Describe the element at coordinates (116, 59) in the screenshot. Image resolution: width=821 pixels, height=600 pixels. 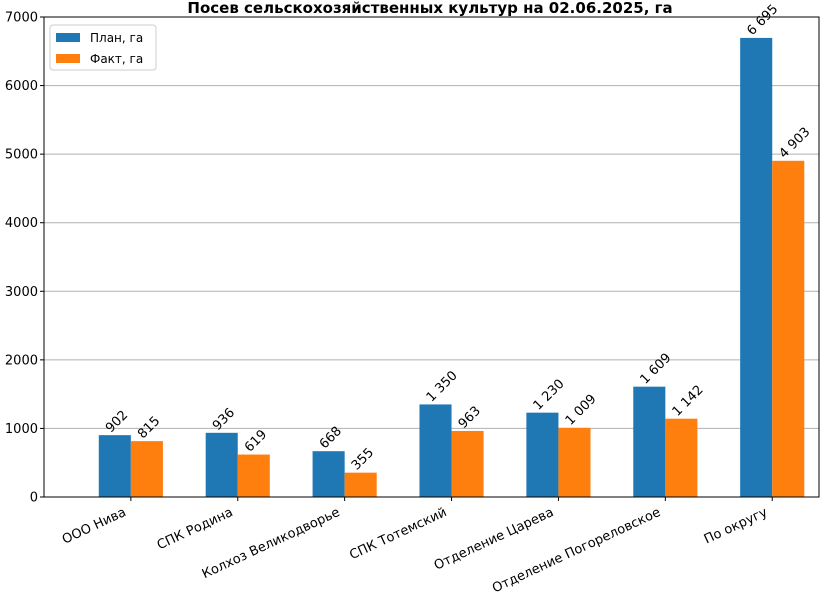
I see `legend-label-1: Факт, га` at that location.